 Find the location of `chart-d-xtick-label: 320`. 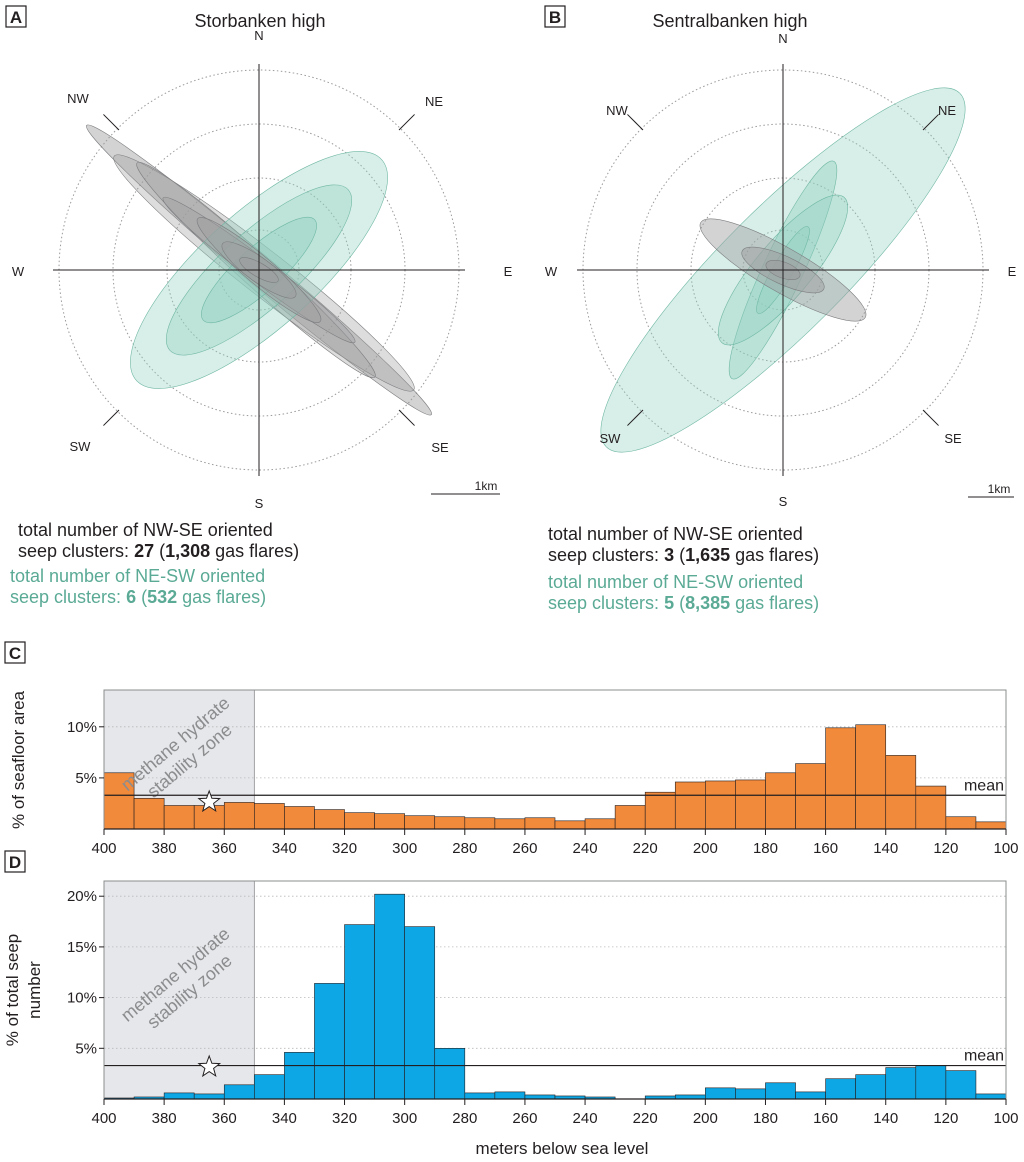

chart-d-xtick-label: 320 is located at coordinates (344, 1118).